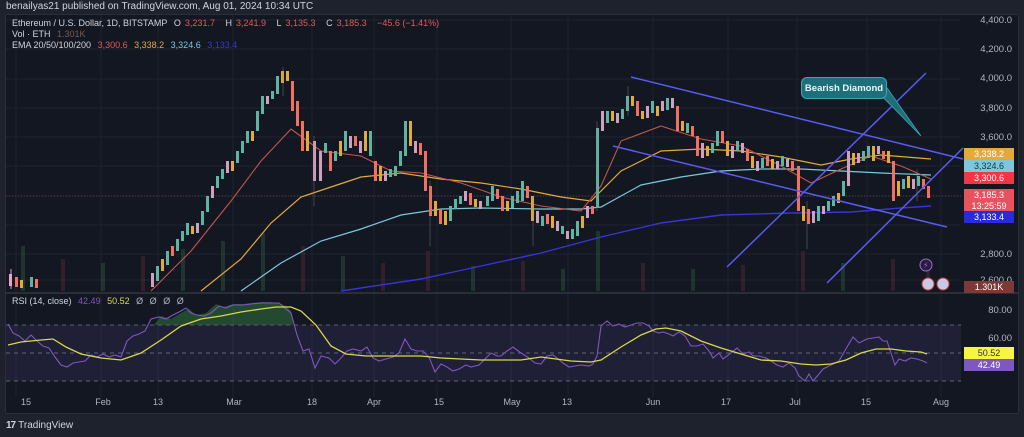  Describe the element at coordinates (989, 154) in the screenshot. I see `ema50-tag: 3,338.2` at that location.